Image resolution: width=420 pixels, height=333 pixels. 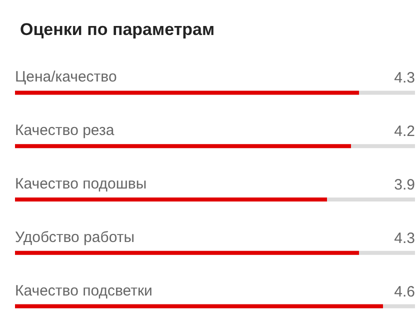 I want to click on data-label: 3.9, so click(x=404, y=185).